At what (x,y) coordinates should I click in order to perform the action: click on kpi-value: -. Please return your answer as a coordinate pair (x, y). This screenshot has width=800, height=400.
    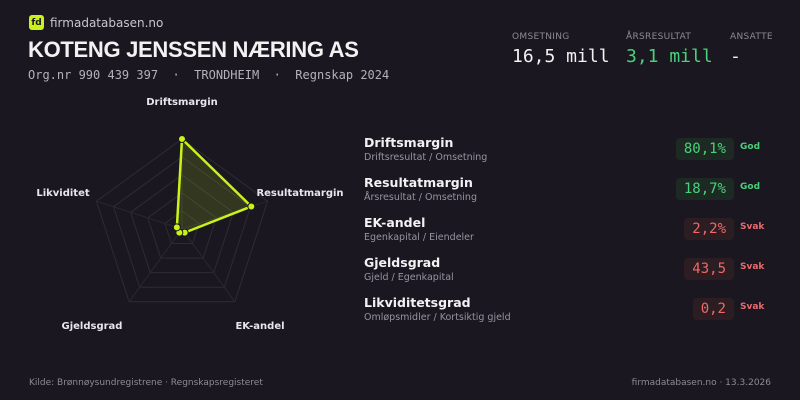
    Looking at the image, I should click on (735, 56).